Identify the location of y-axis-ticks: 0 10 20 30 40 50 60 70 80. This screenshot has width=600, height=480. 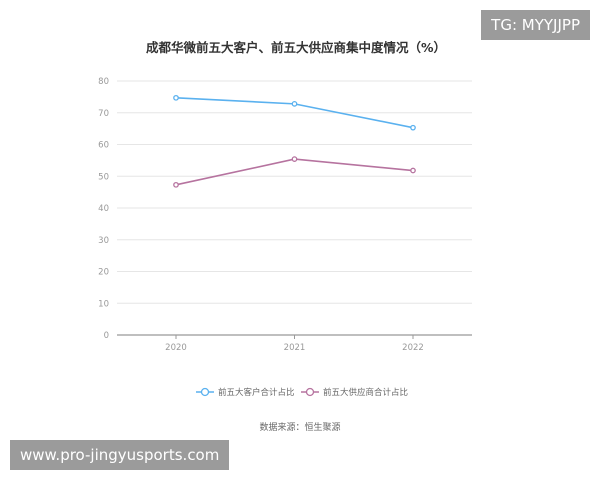
(103, 209).